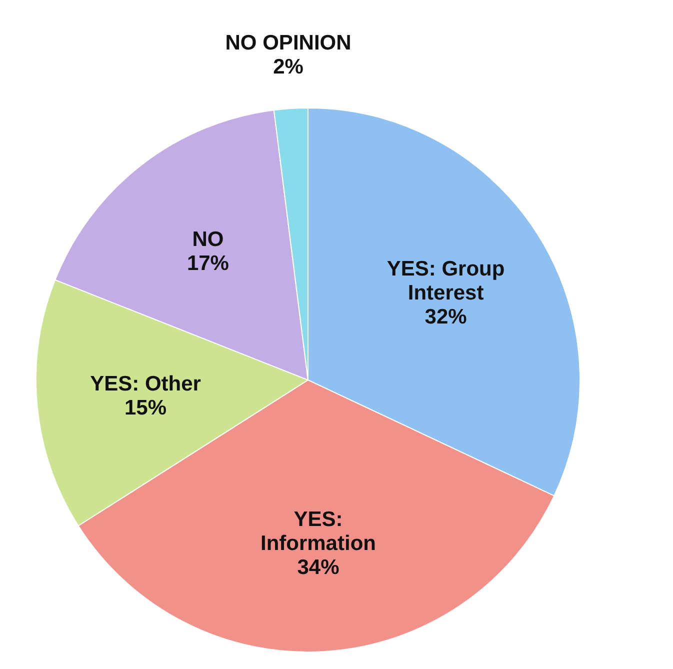 This screenshot has width=673, height=669. I want to click on slice-label: YES: Information, so click(318, 531).